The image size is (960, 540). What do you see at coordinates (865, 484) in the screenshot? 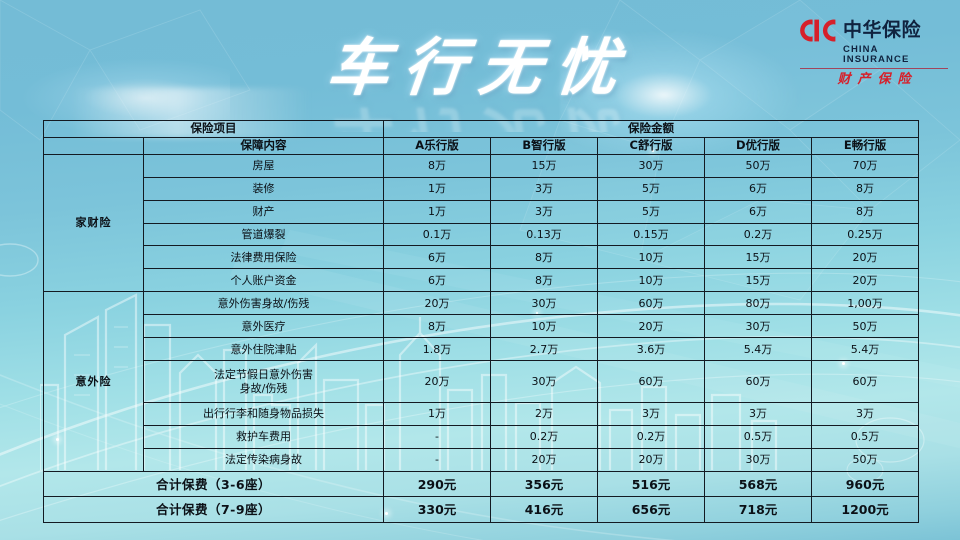
I see `total-value-cell-plan-4: 960元` at bounding box center [865, 484].